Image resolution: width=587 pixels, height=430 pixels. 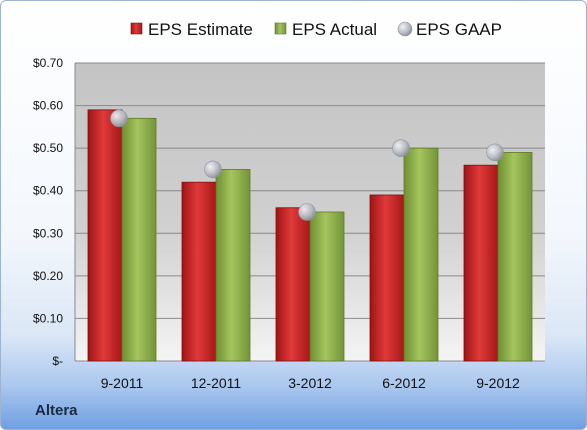 I want to click on y-tick-label: $0.70, so click(x=48, y=63).